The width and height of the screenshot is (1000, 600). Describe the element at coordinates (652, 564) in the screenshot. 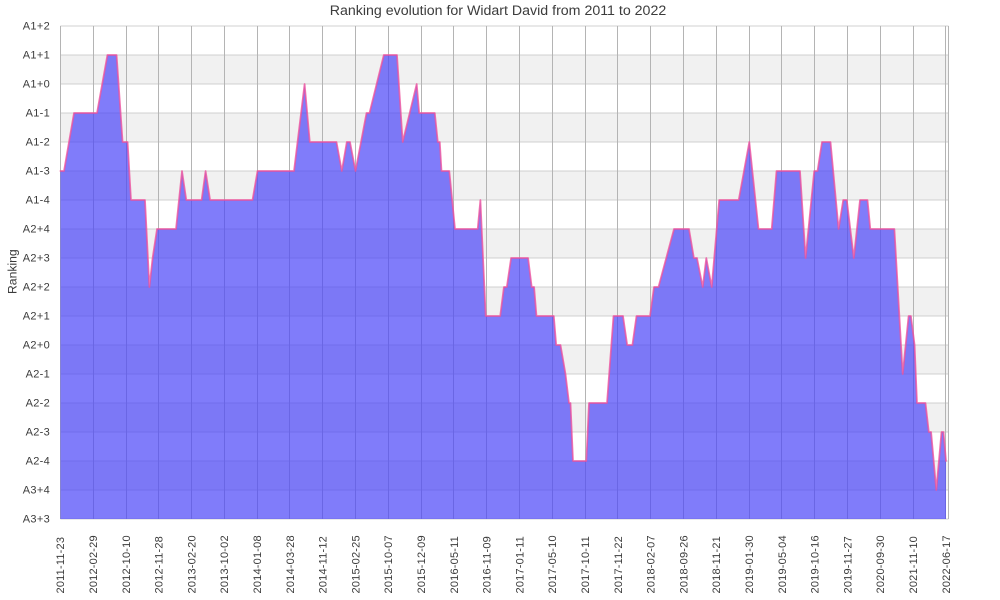

I see `svg-text: 2018-02-07` at that location.